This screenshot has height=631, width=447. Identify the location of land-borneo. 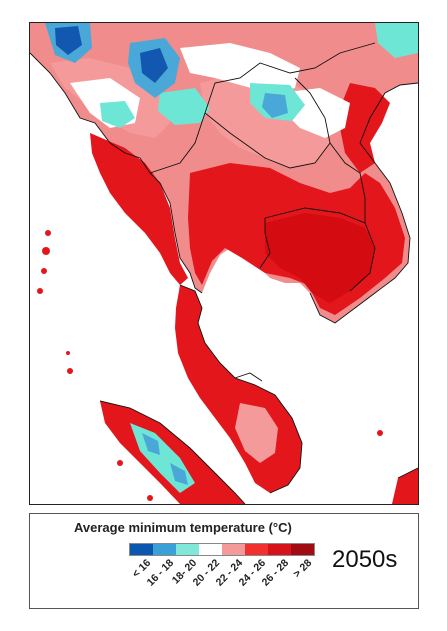
(405, 486).